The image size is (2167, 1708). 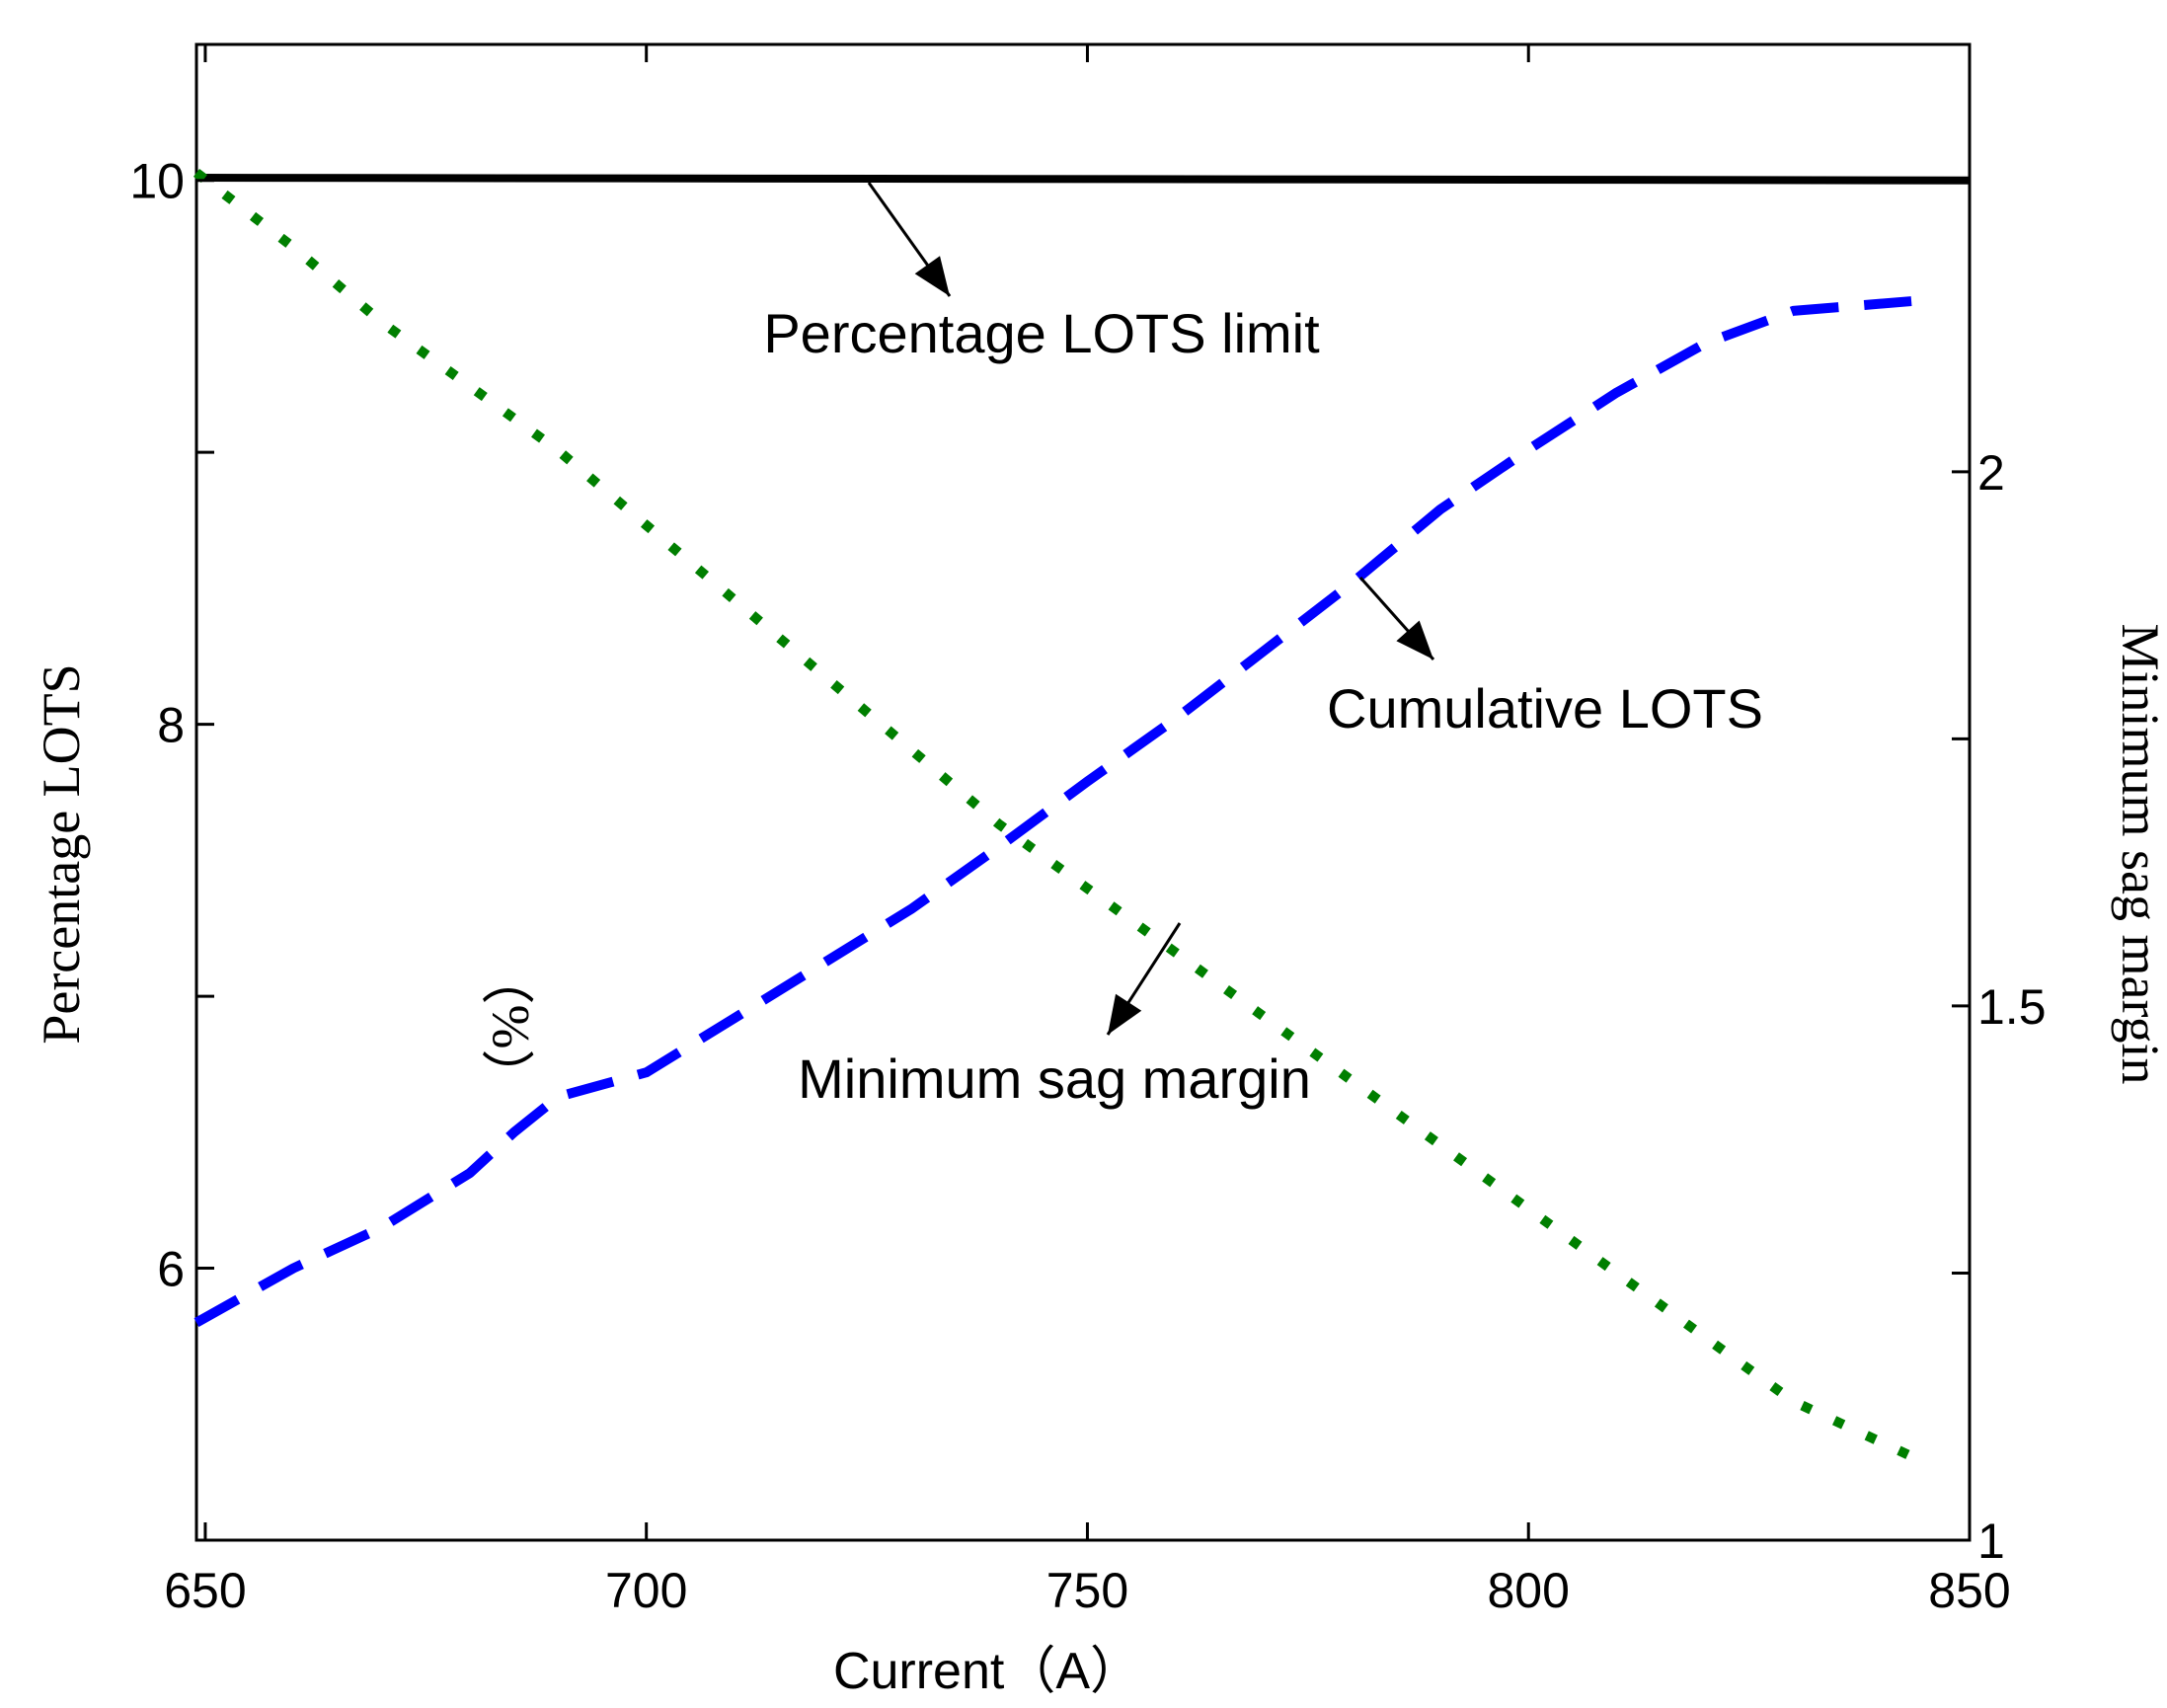 What do you see at coordinates (987, 1671) in the screenshot?
I see `x-axis-title: Current（A）` at bounding box center [987, 1671].